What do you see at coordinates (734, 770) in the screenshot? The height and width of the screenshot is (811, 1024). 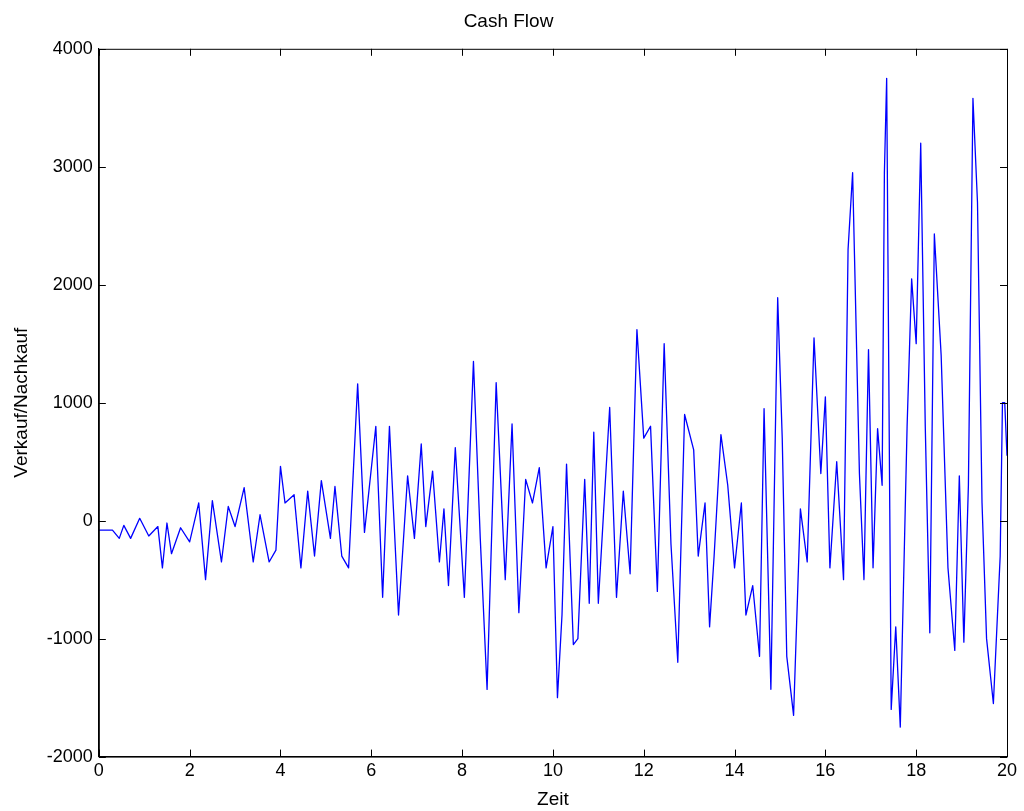 I see `x-tick-label: 14` at bounding box center [734, 770].